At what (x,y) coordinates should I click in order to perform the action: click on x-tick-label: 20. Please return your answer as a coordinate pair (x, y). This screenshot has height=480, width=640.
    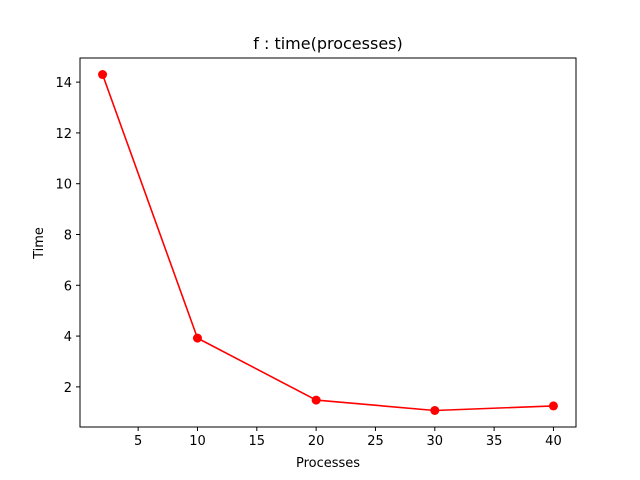
    Looking at the image, I should click on (316, 441).